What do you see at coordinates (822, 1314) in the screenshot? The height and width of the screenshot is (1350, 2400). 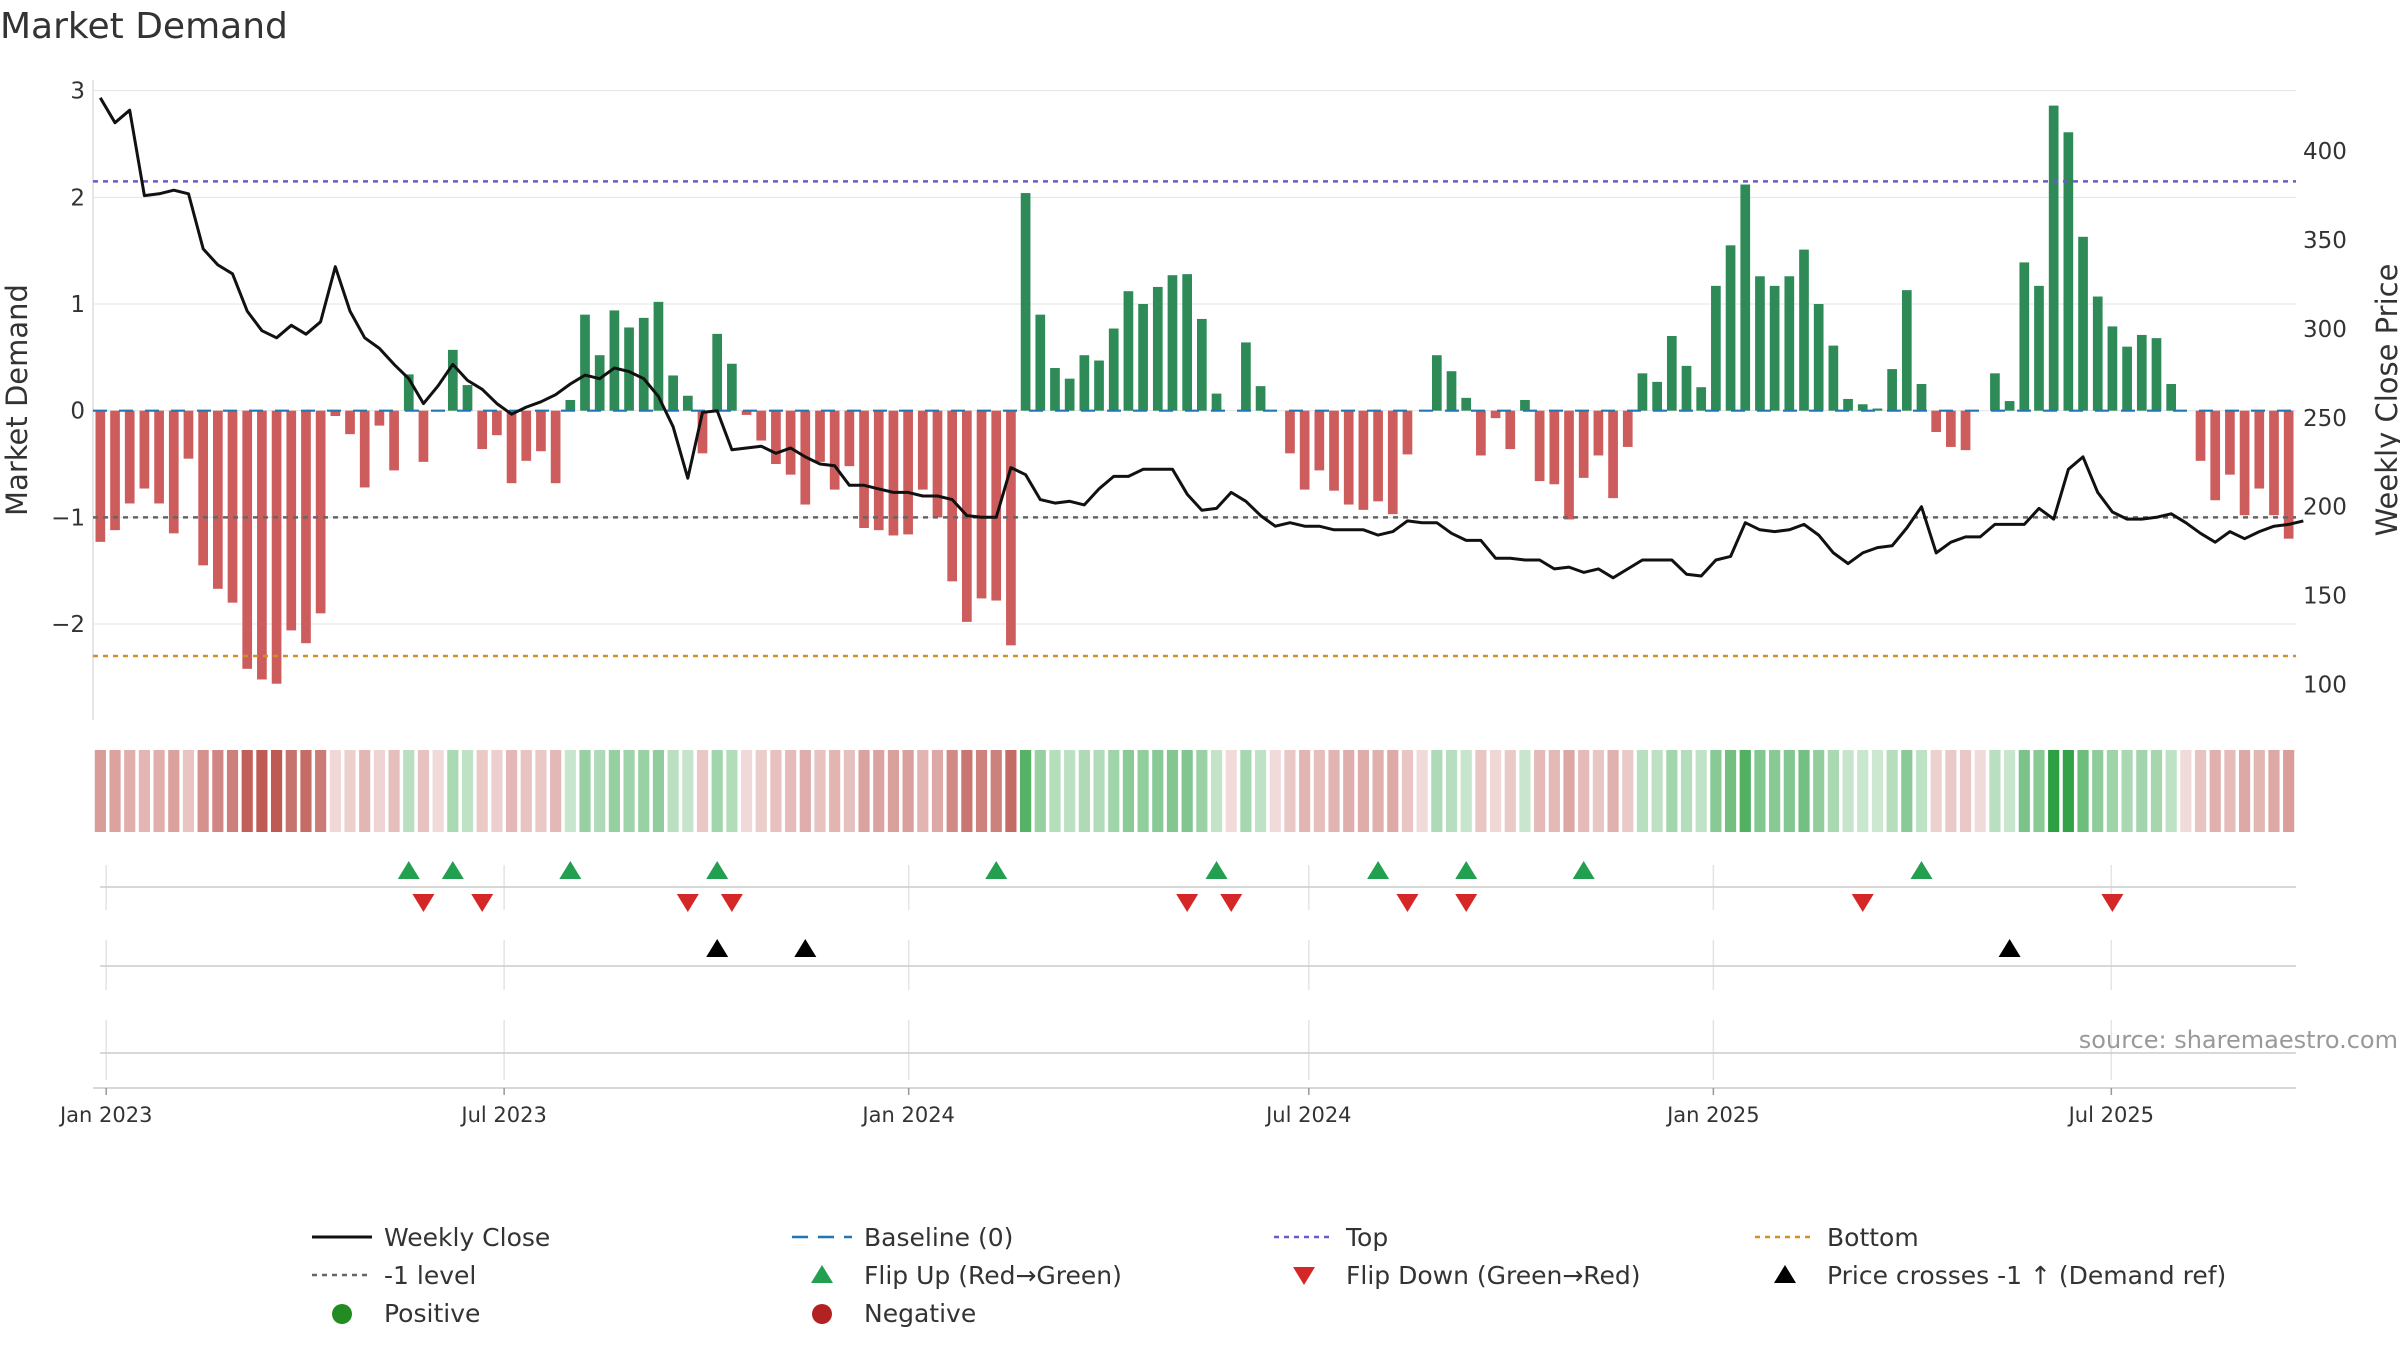 I see `legend-swatch-negative` at bounding box center [822, 1314].